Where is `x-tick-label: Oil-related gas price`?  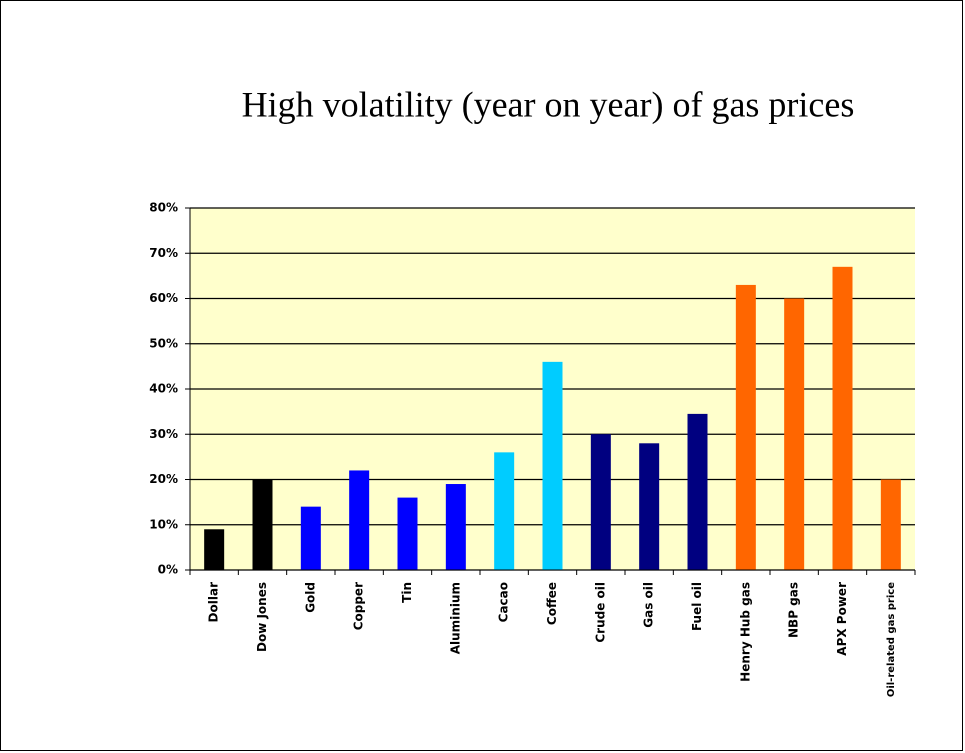
x-tick-label: Oil-related gas price is located at coordinates (891, 639).